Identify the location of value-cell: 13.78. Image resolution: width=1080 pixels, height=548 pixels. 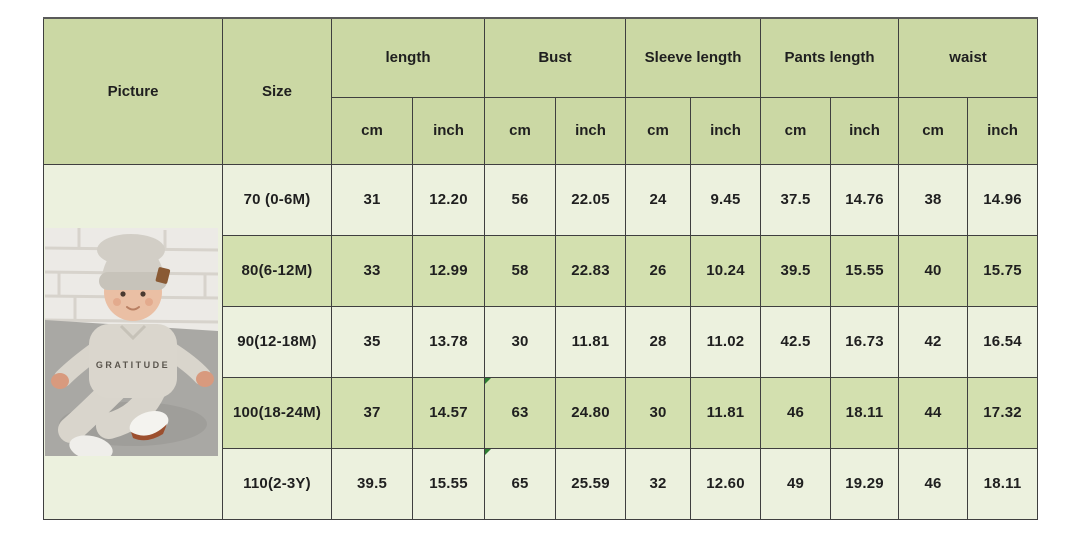
(448, 341).